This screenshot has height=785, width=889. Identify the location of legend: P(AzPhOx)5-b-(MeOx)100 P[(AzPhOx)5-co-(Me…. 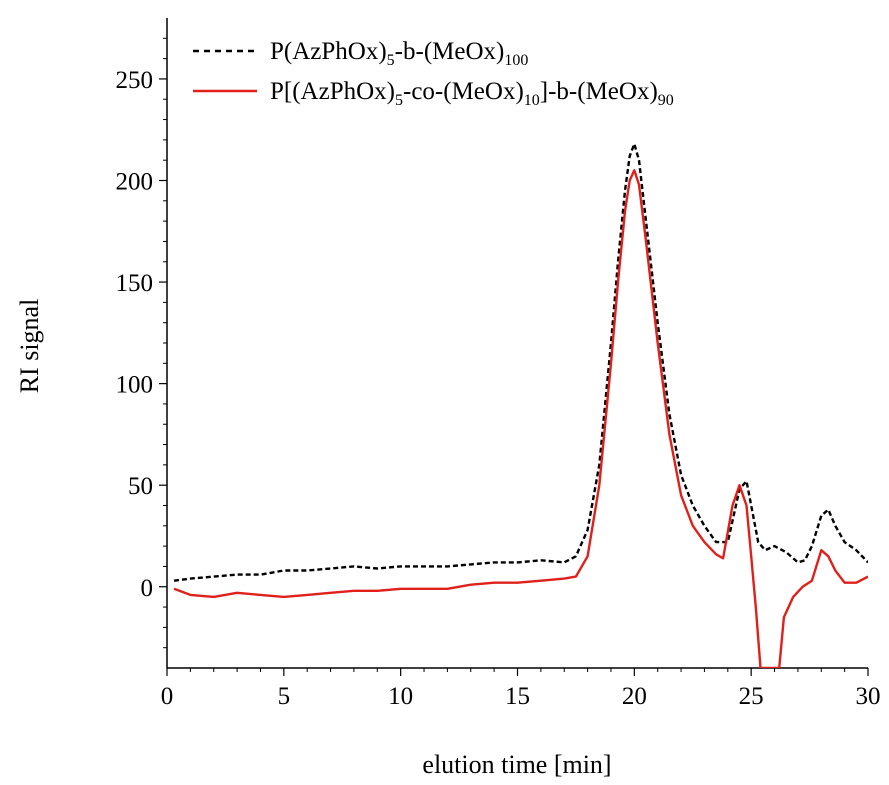
(433, 73).